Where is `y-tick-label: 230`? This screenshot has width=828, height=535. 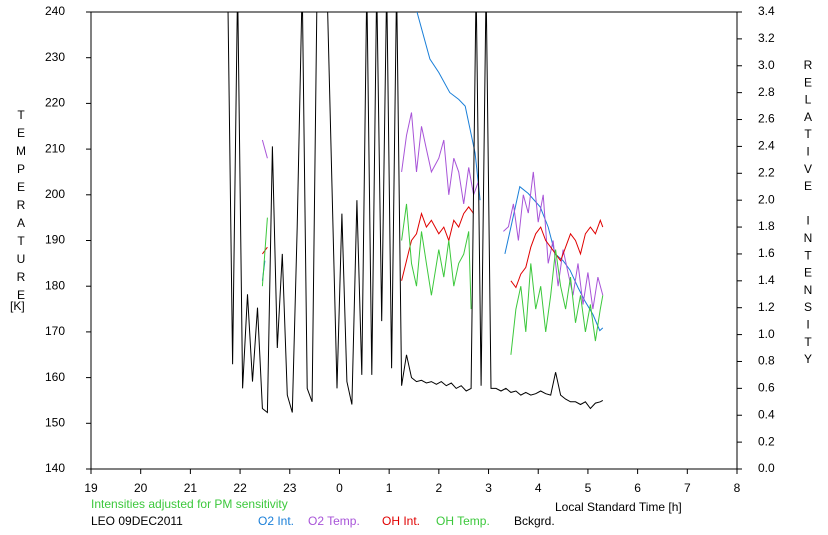 y-tick-label: 230 is located at coordinates (55, 57).